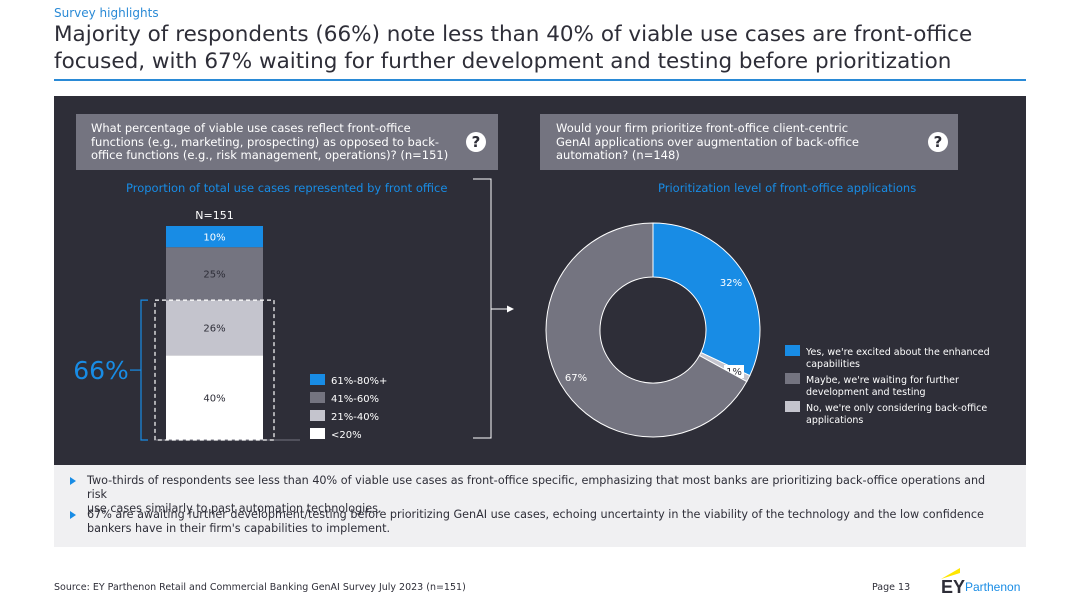 This screenshot has width=1080, height=608. I want to click on arrow-icon, so click(510, 309).